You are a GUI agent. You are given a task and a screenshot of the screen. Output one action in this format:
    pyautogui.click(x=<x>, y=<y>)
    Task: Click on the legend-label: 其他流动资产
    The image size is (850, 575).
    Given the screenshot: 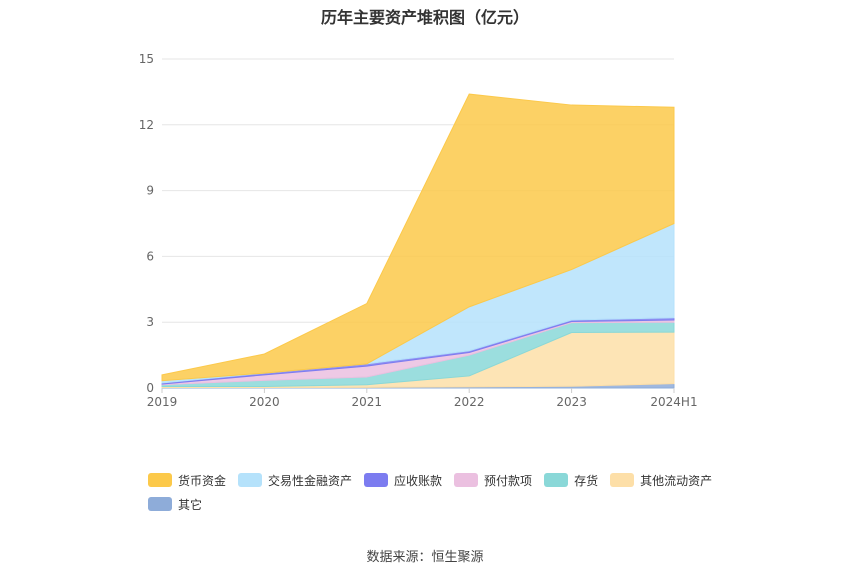 What is the action you would take?
    pyautogui.click(x=676, y=480)
    